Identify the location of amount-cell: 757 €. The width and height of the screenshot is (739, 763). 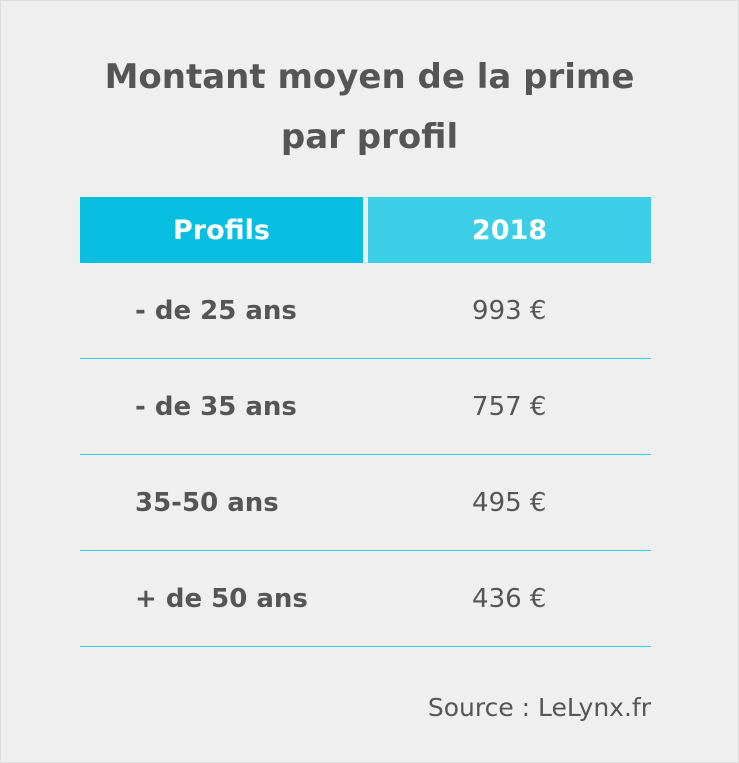
(508, 406).